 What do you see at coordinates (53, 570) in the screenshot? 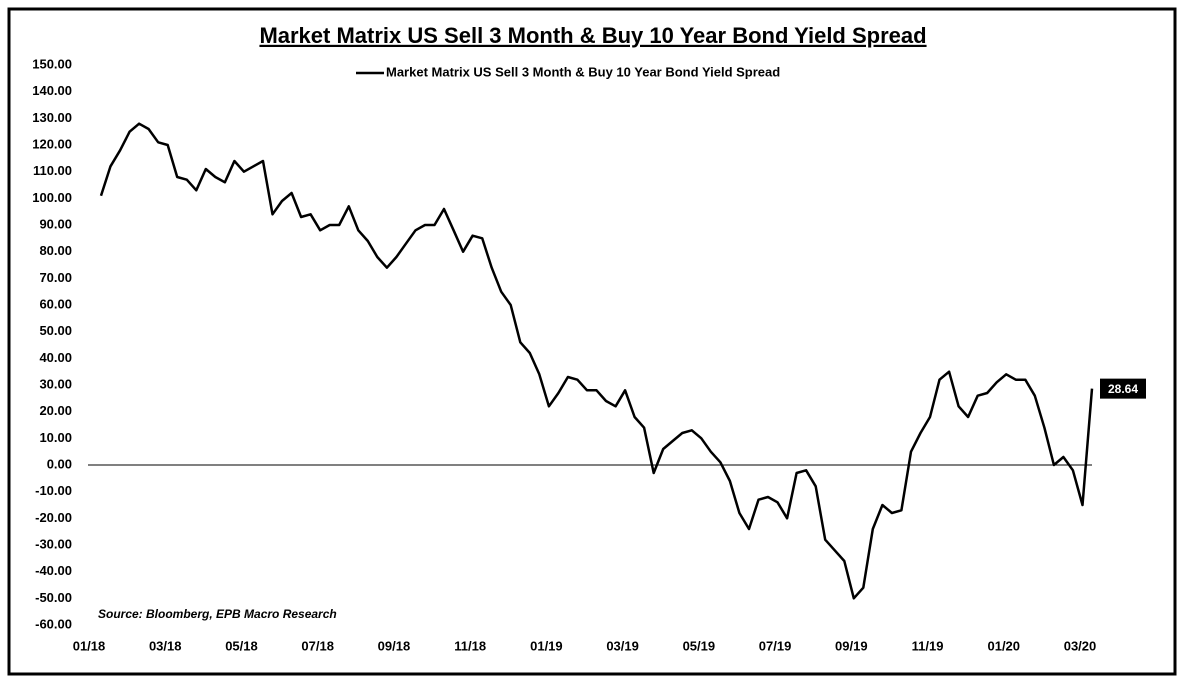
I see `y-tick-label: -40.00` at bounding box center [53, 570].